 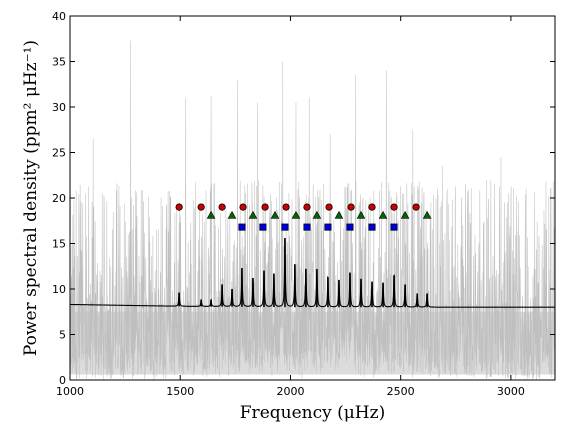 What do you see at coordinates (511, 391) in the screenshot?
I see `x-tick-label: 3000` at bounding box center [511, 391].